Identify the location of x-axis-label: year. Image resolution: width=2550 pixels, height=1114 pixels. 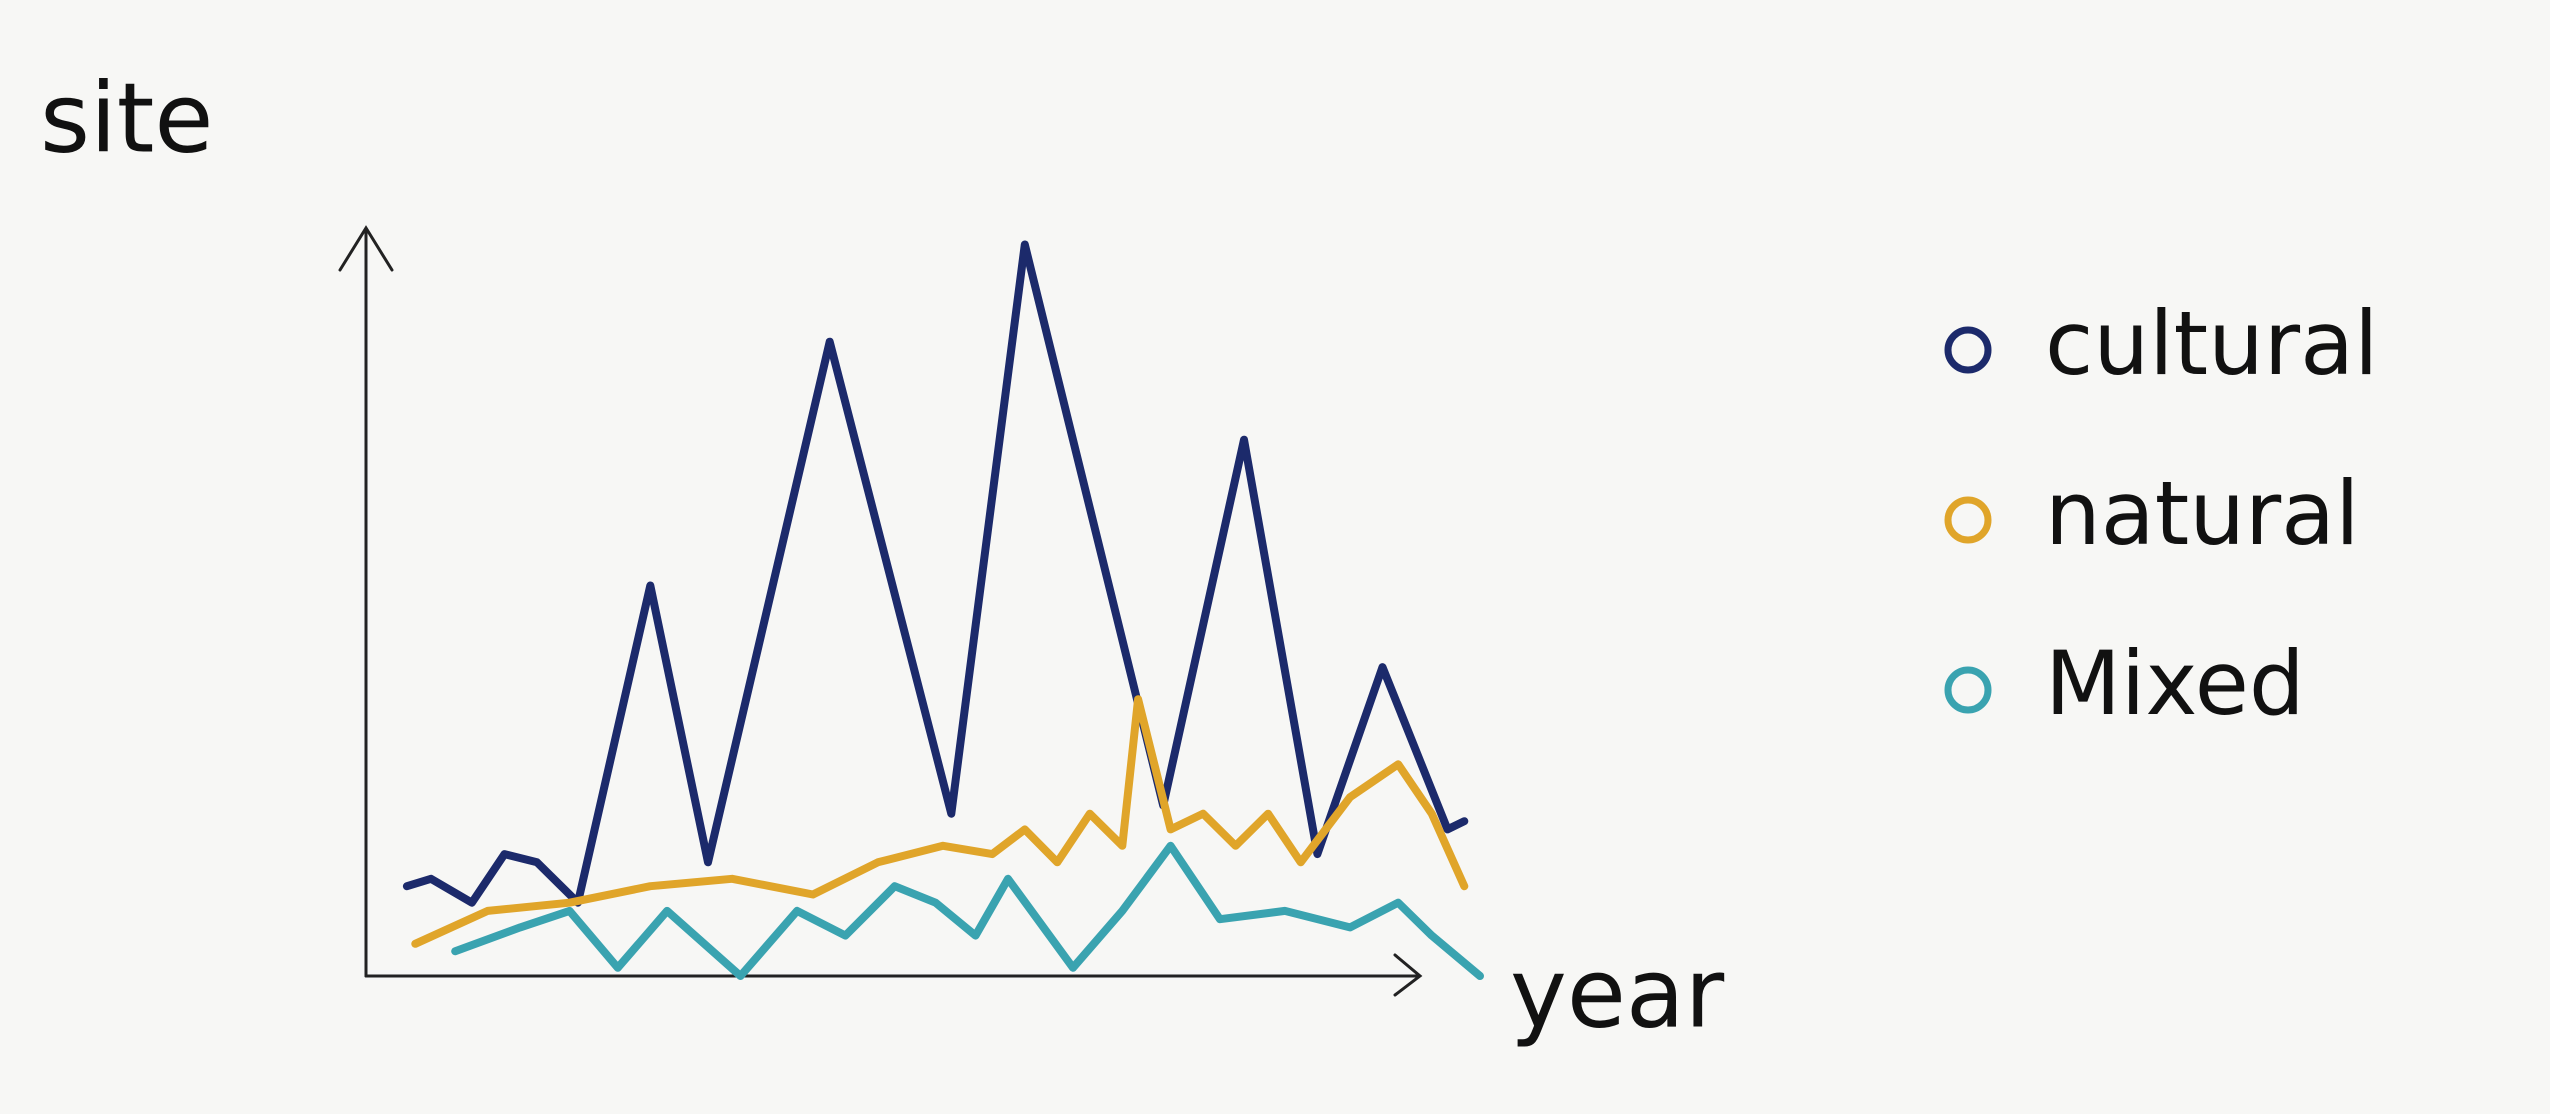
(1617, 993).